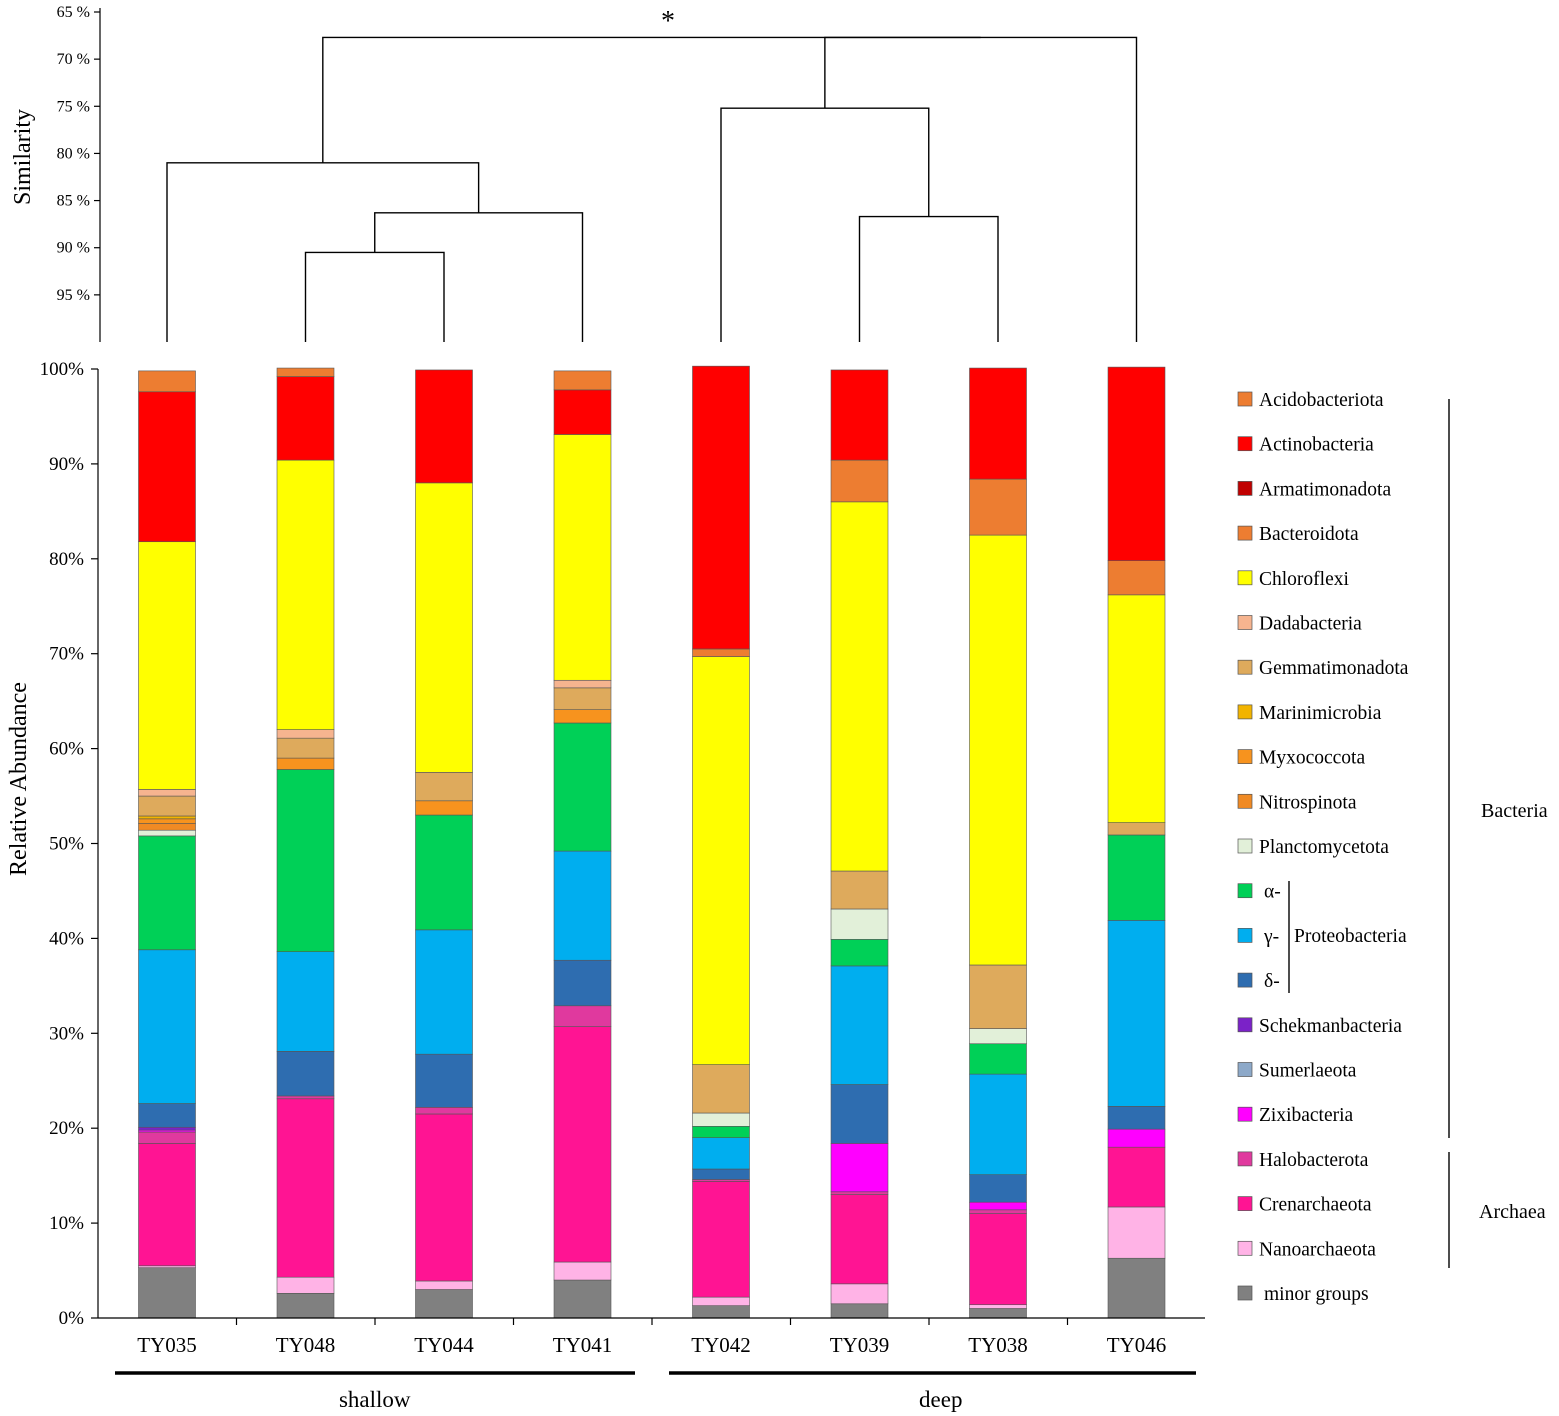 The image size is (1559, 1416). What do you see at coordinates (1316, 1294) in the screenshot?
I see `legend-label: minor groups` at bounding box center [1316, 1294].